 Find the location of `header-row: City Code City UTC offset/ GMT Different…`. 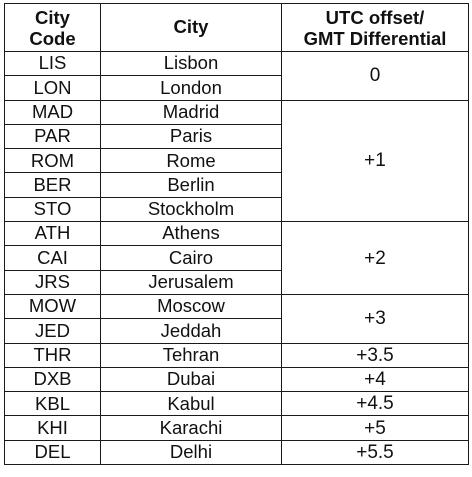

header-row: City Code City UTC offset/ GMT Different… is located at coordinates (236, 27).